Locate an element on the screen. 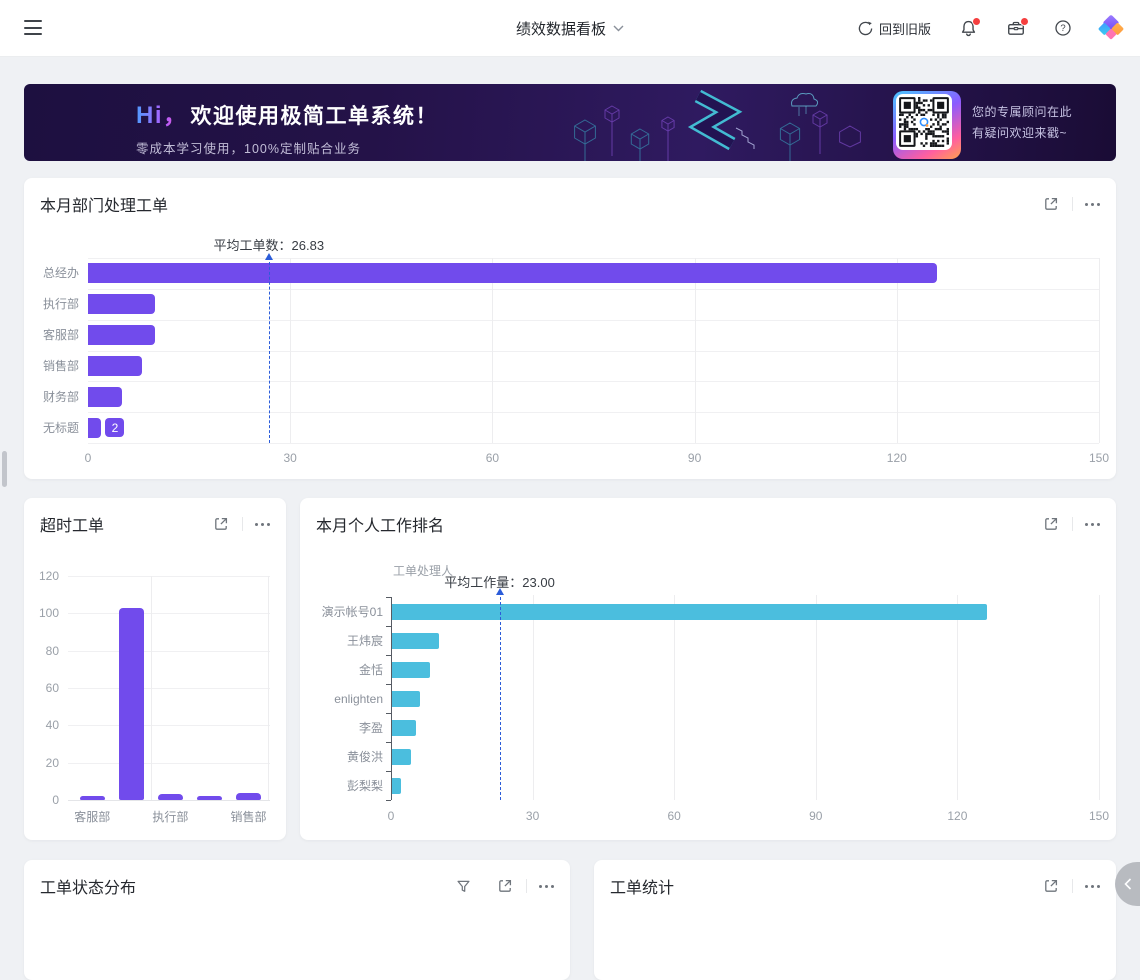 The height and width of the screenshot is (980, 1140). filter-icon is located at coordinates (463, 886).